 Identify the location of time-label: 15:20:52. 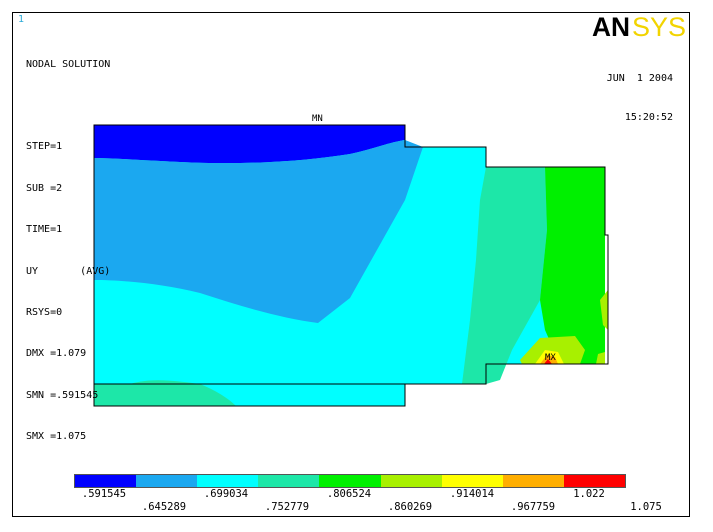
(648, 117).